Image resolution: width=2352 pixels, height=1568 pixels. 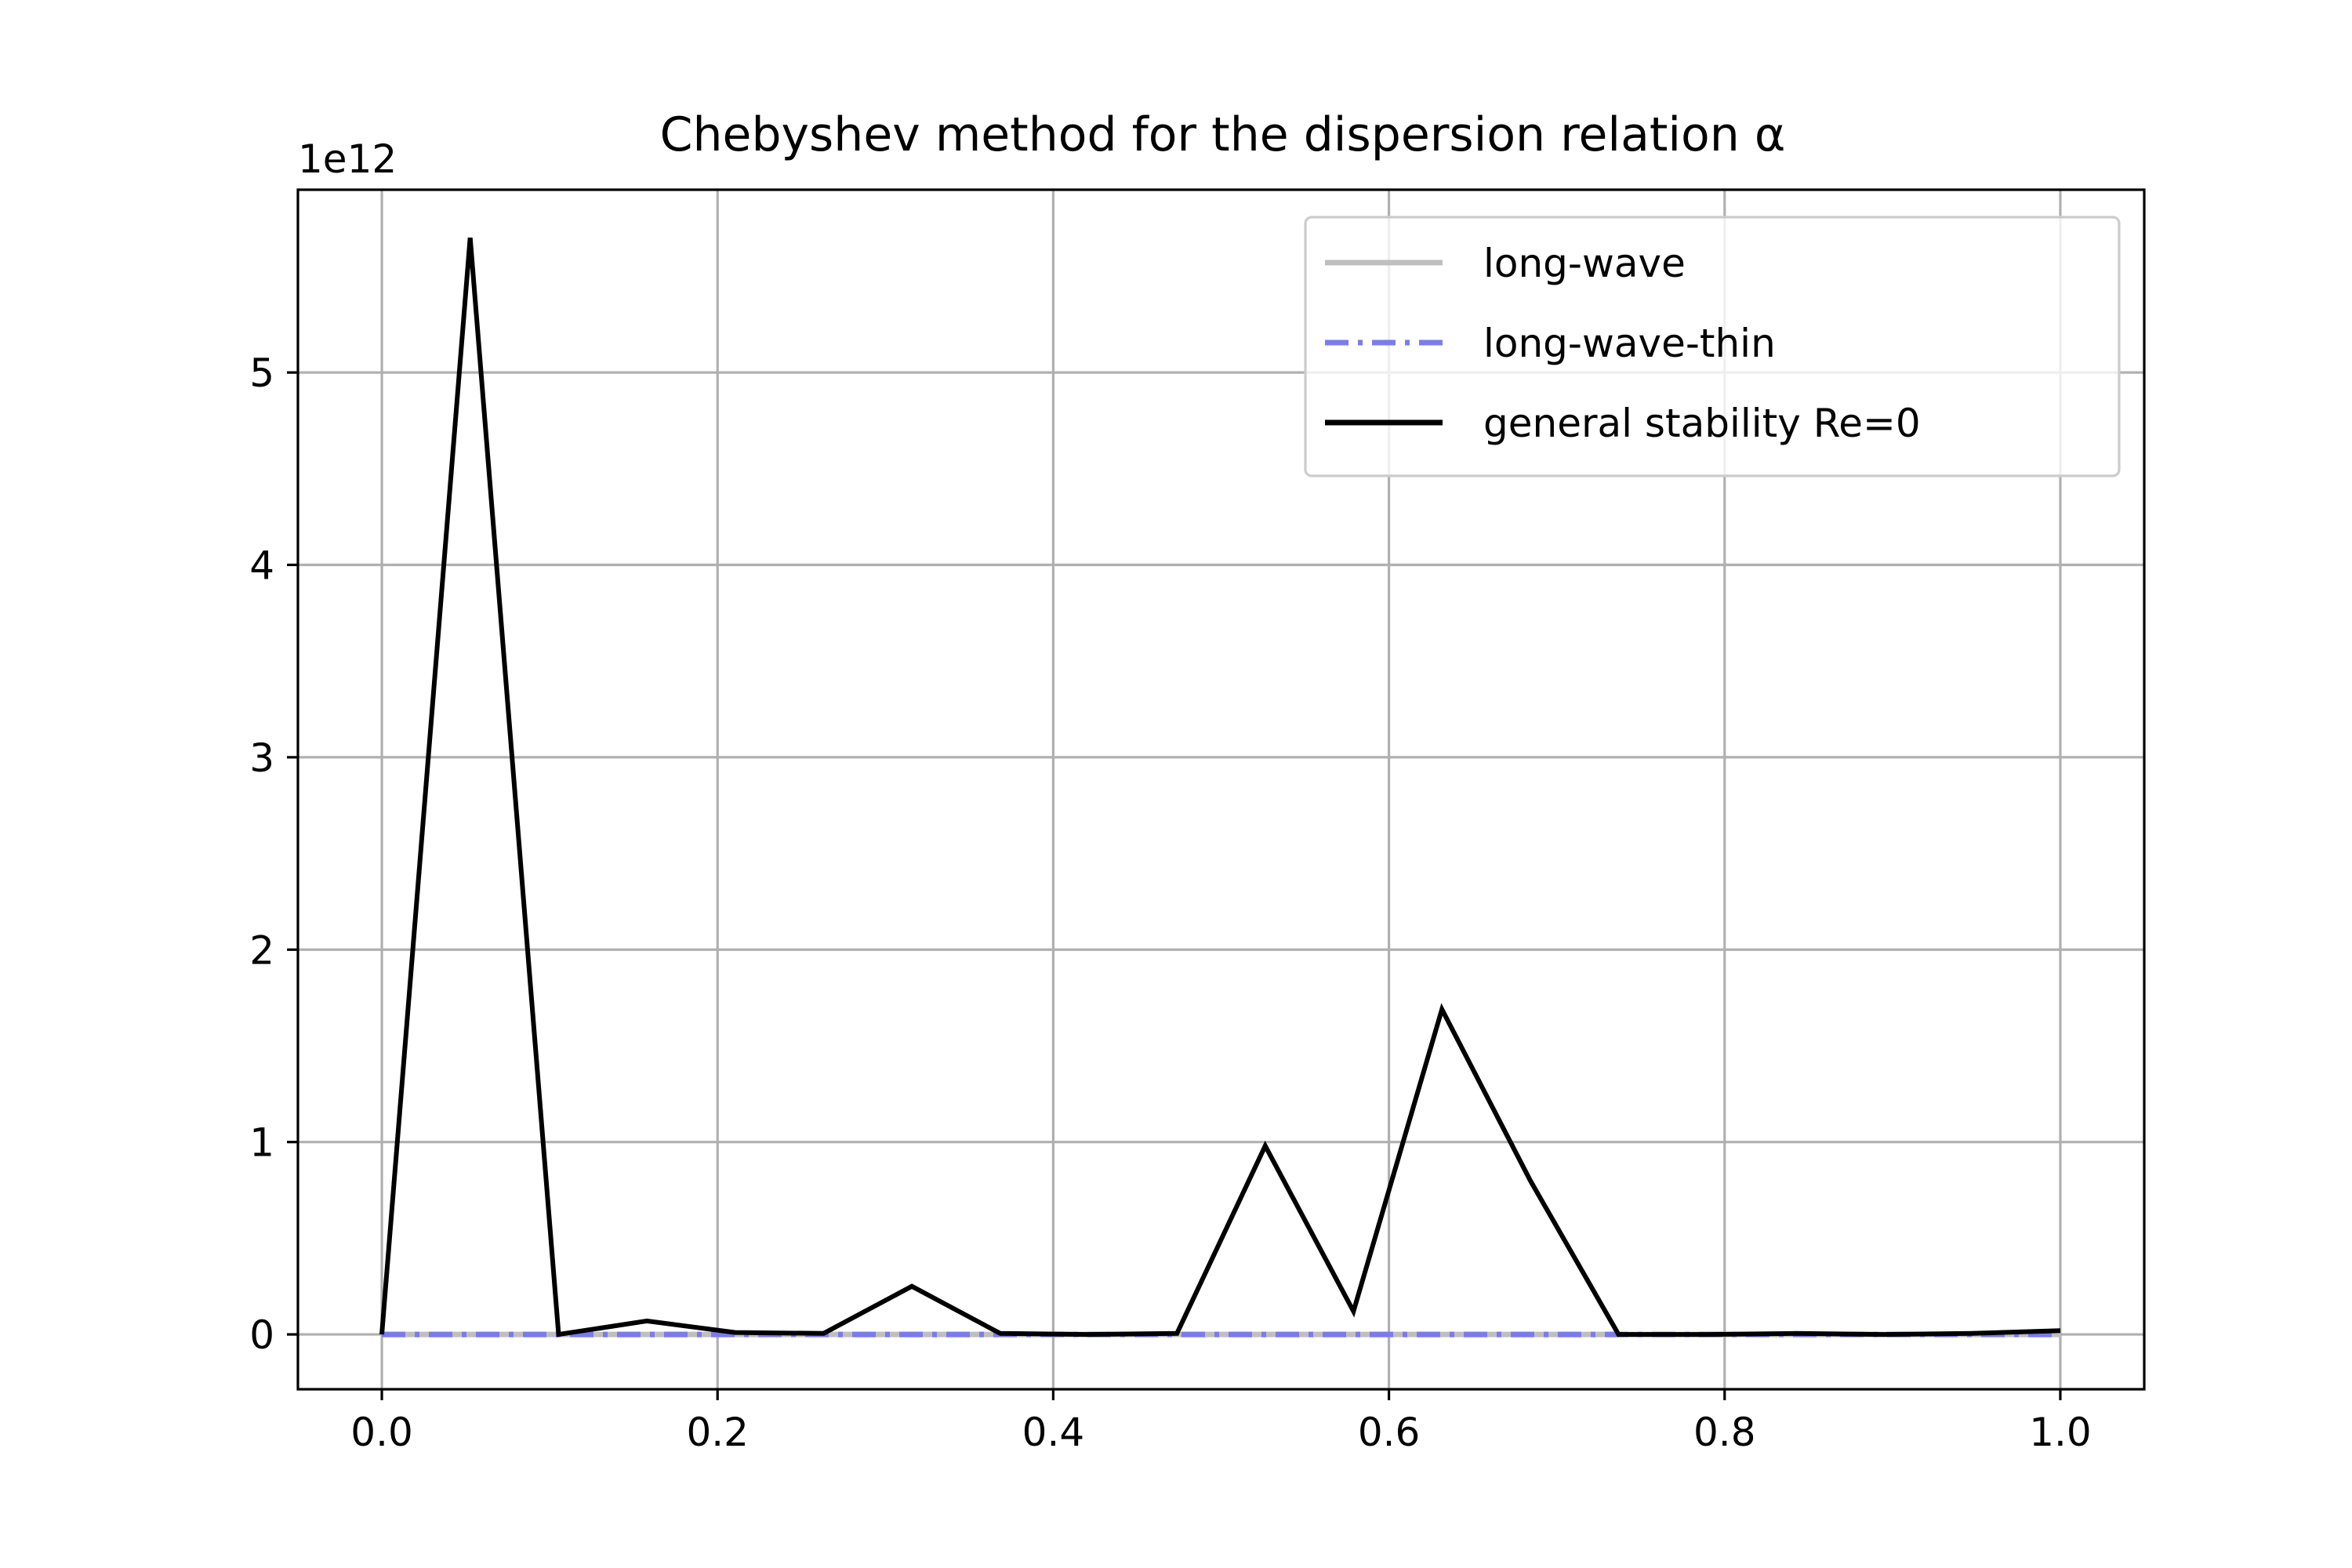 What do you see at coordinates (261, 1335) in the screenshot?
I see `y-tick-label: 0` at bounding box center [261, 1335].